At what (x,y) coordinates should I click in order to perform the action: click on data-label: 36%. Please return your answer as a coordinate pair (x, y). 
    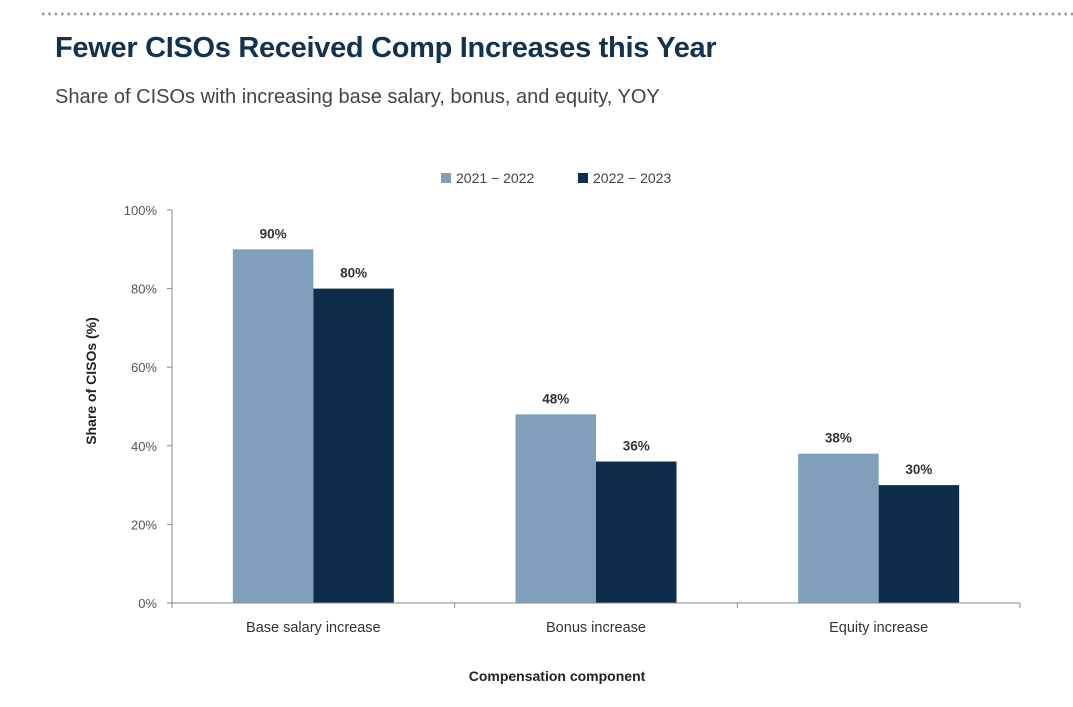
    Looking at the image, I should click on (636, 446).